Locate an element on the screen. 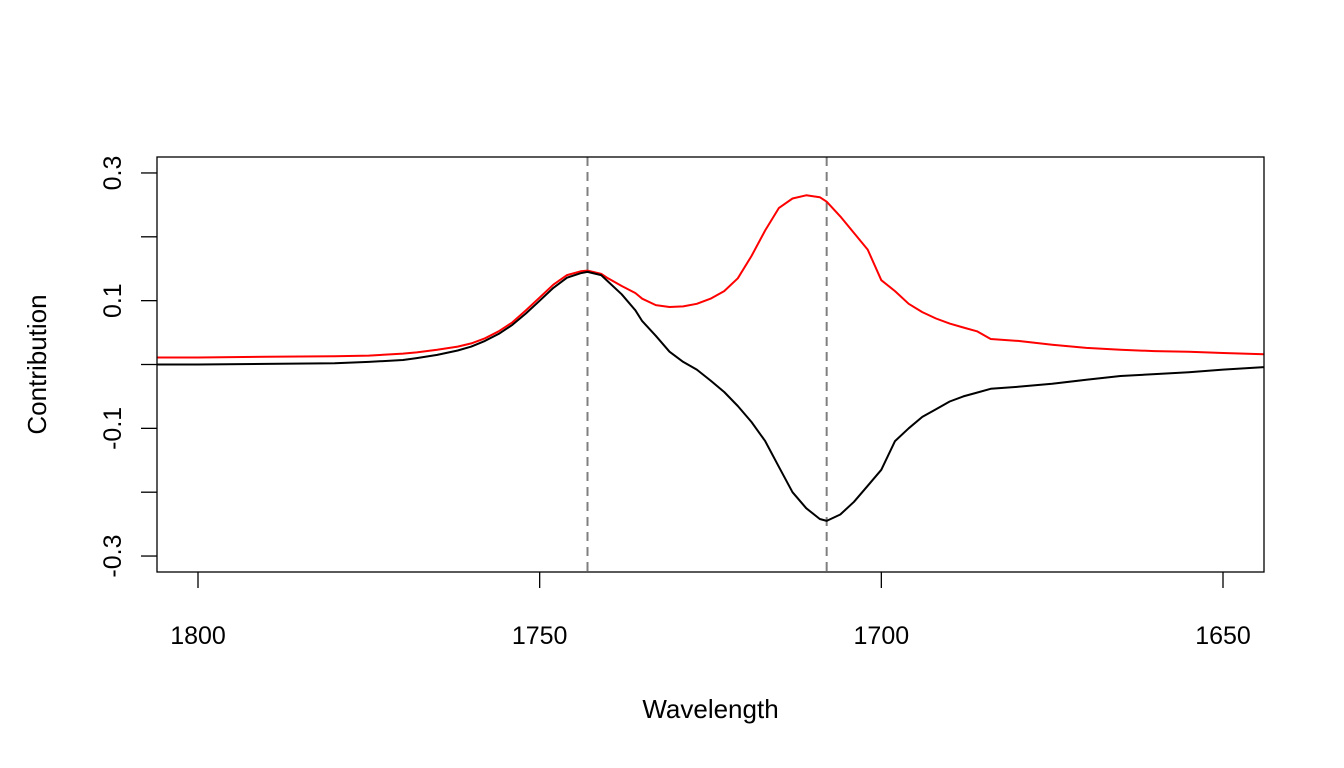 This screenshot has height=768, width=1344. x-tick-label: 1650 is located at coordinates (1223, 636).